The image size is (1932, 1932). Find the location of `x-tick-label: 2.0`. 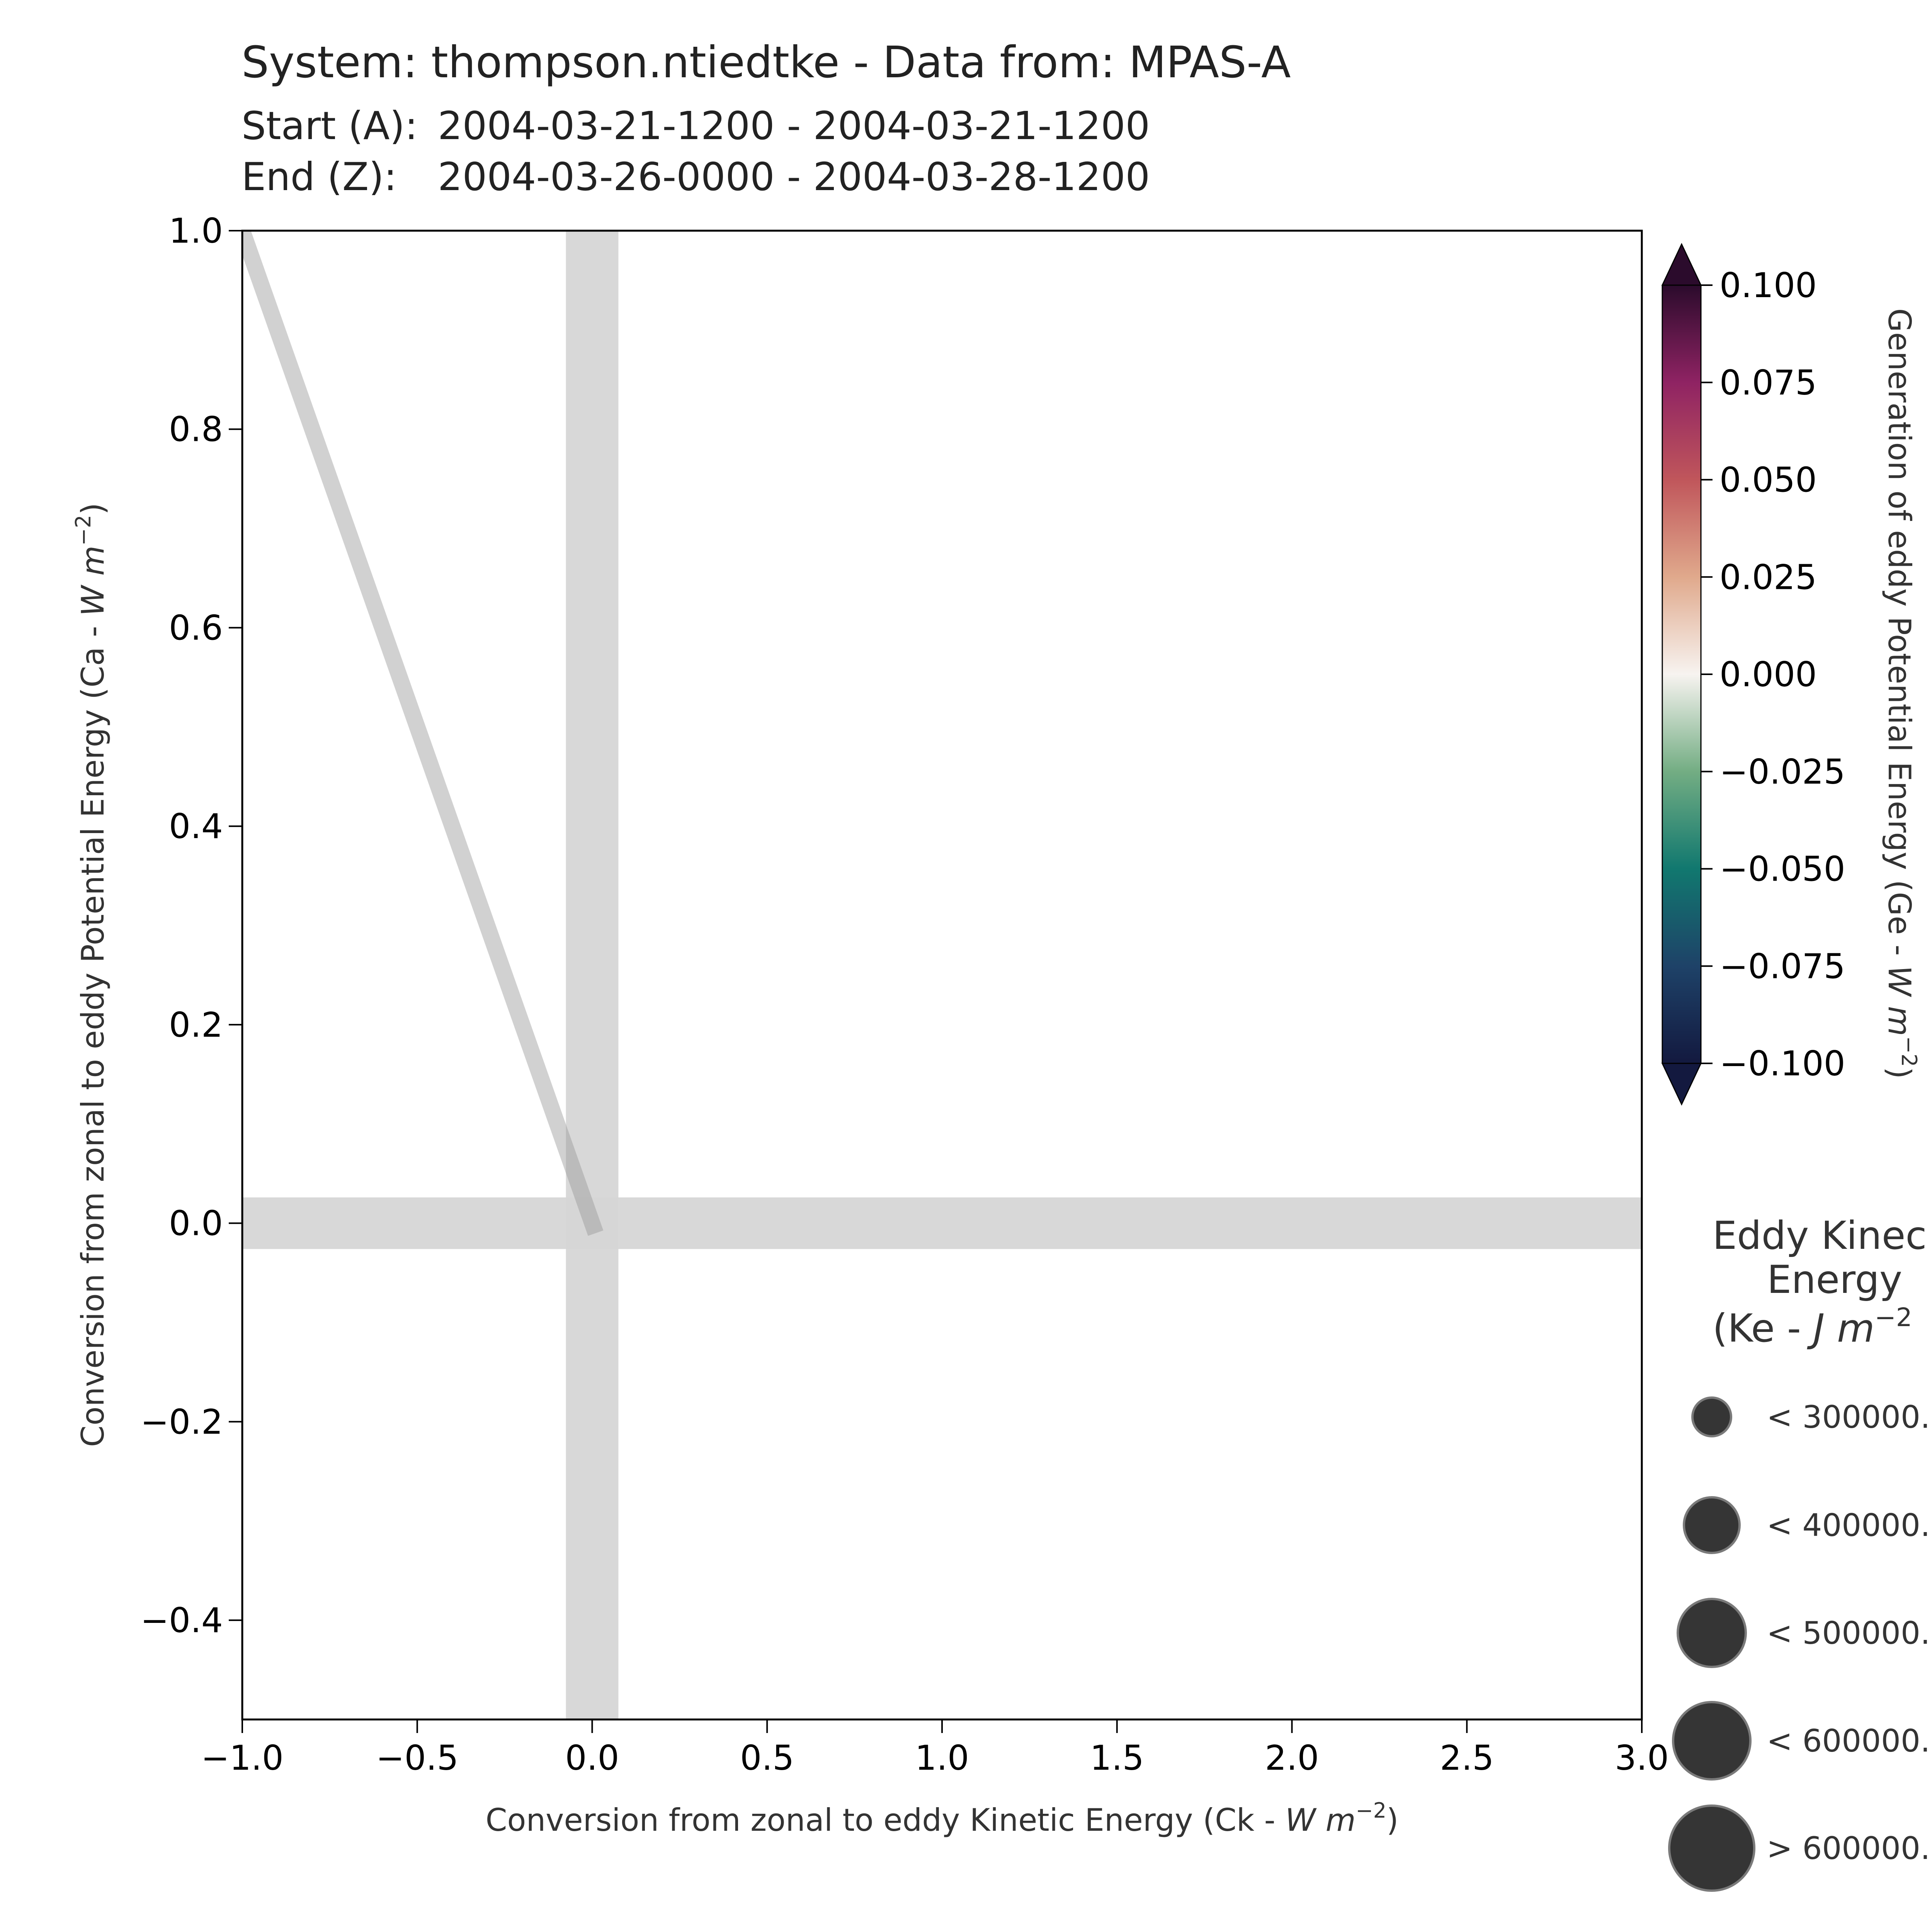

x-tick-label: 2.0 is located at coordinates (1292, 1758).